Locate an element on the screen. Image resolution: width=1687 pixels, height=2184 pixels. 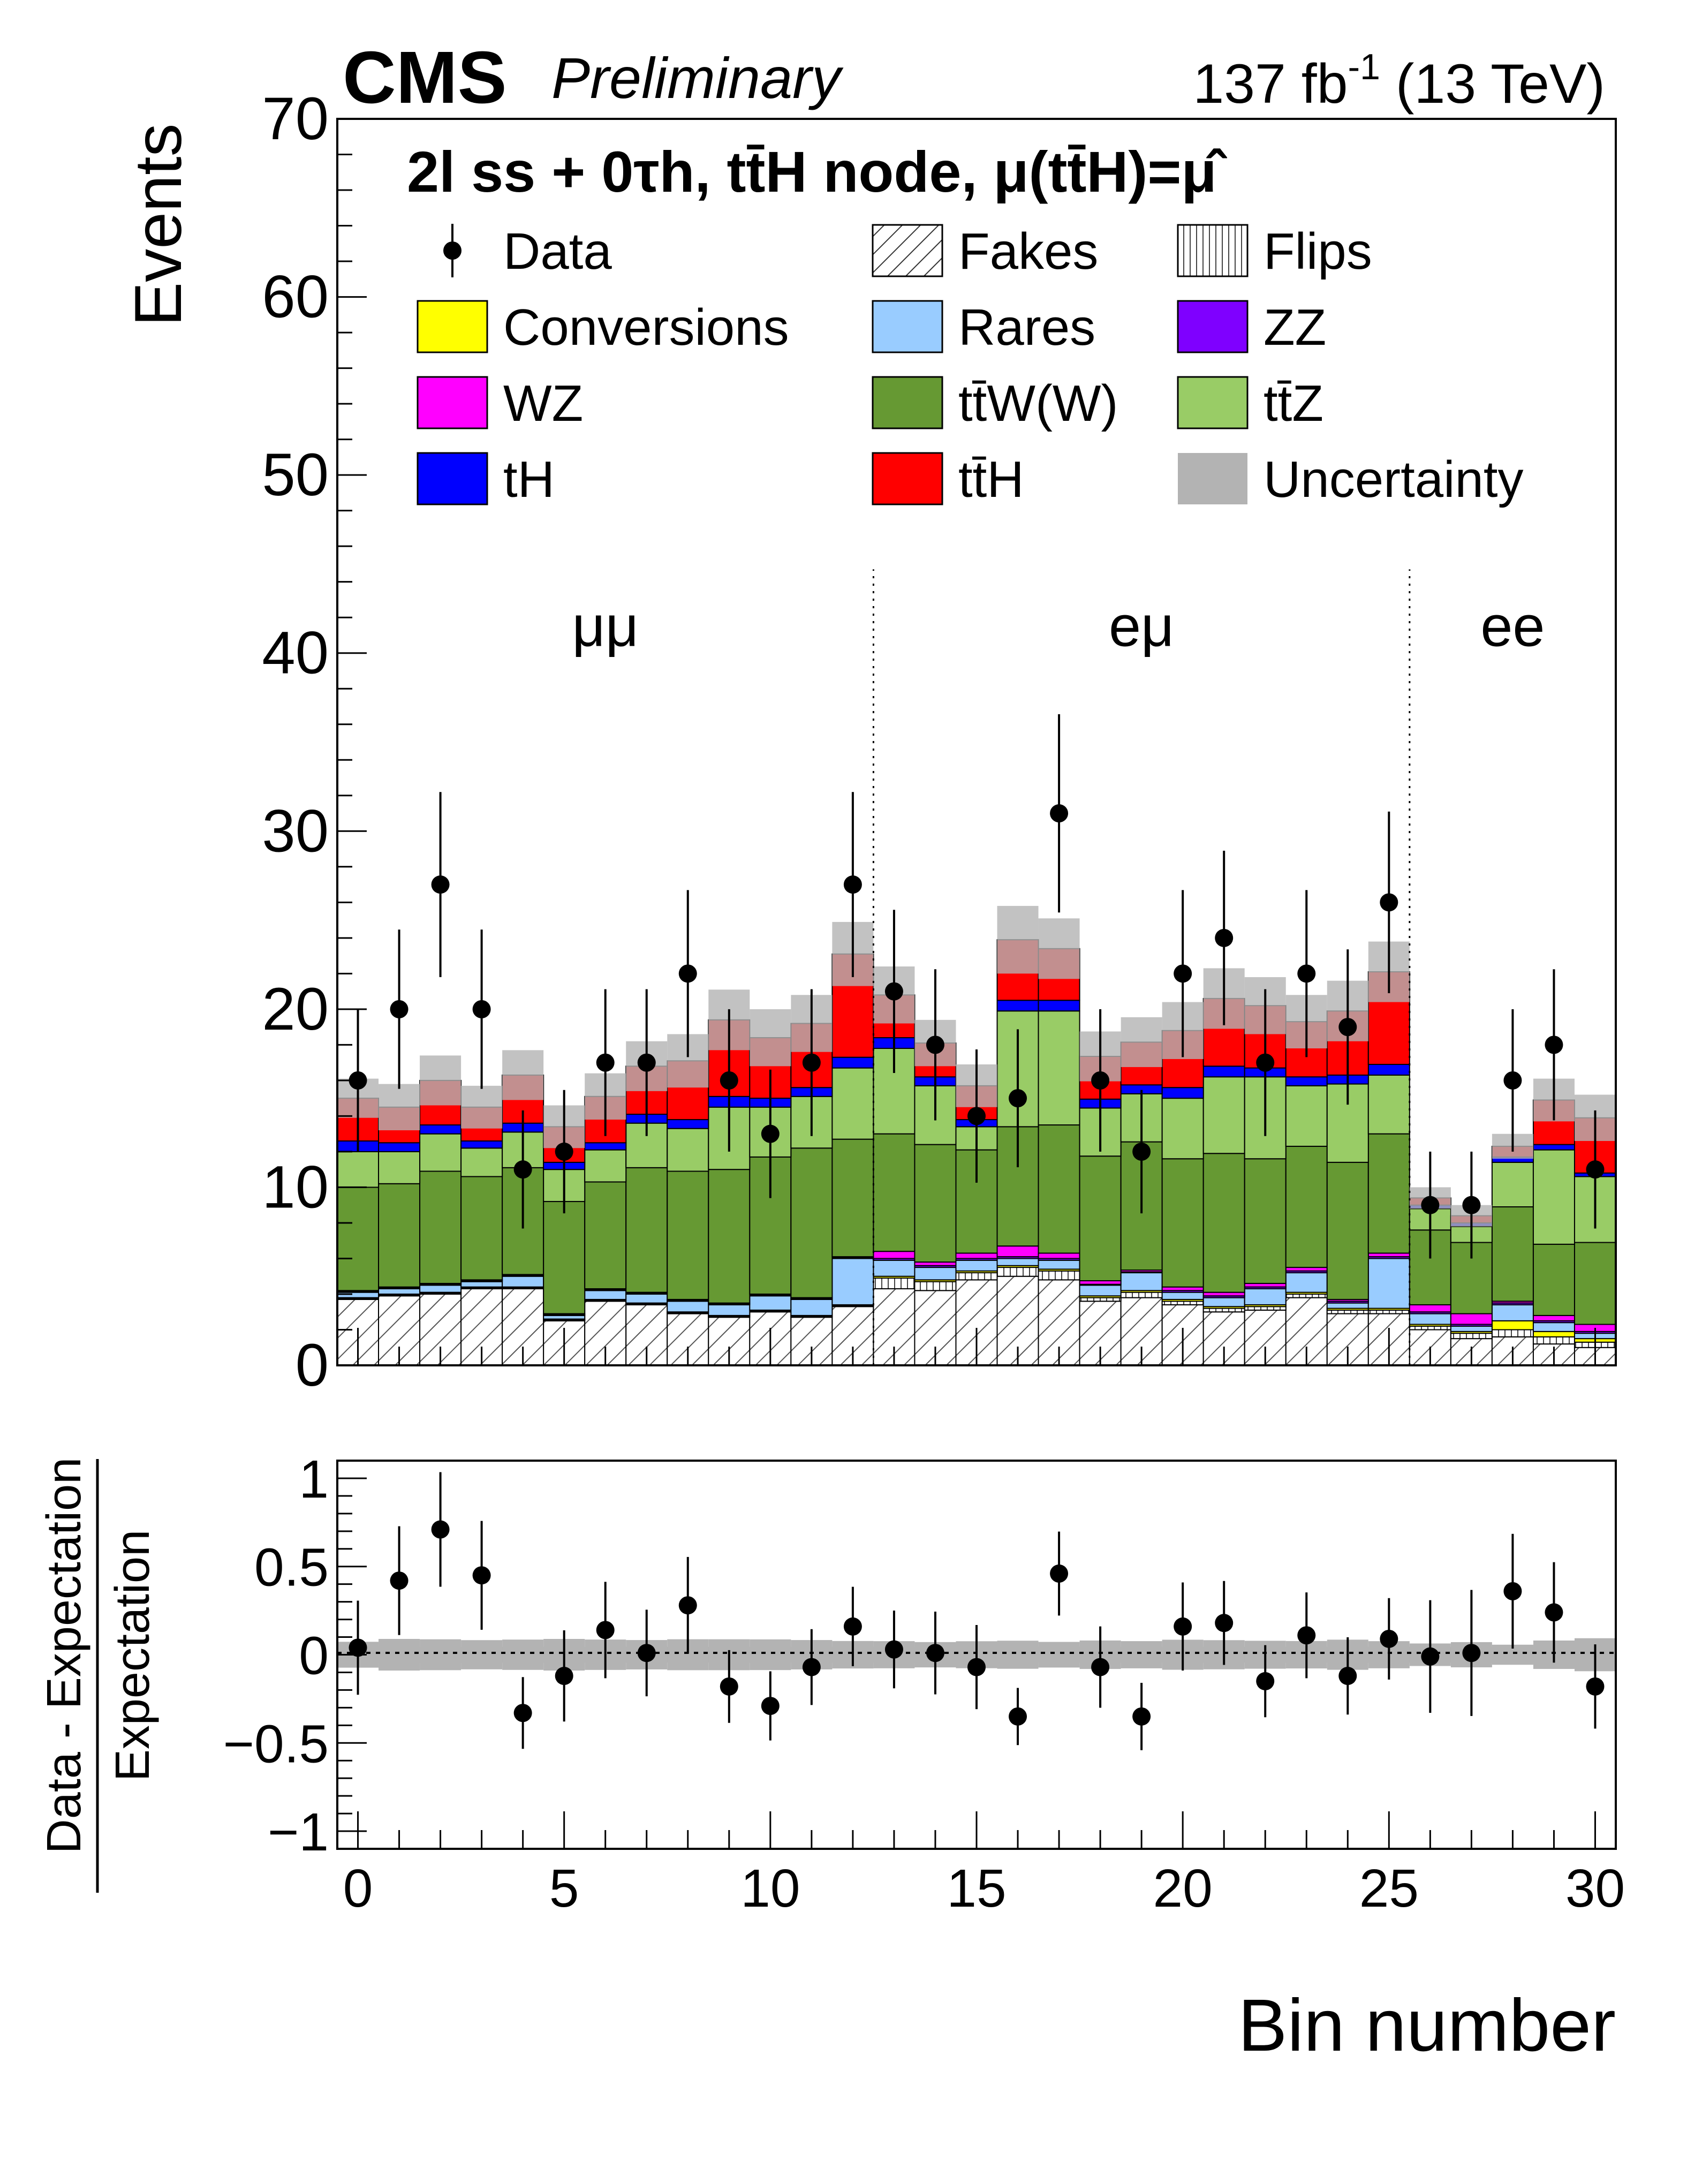
legend-item-uncertainty: Uncertainty is located at coordinates (1351, 479).